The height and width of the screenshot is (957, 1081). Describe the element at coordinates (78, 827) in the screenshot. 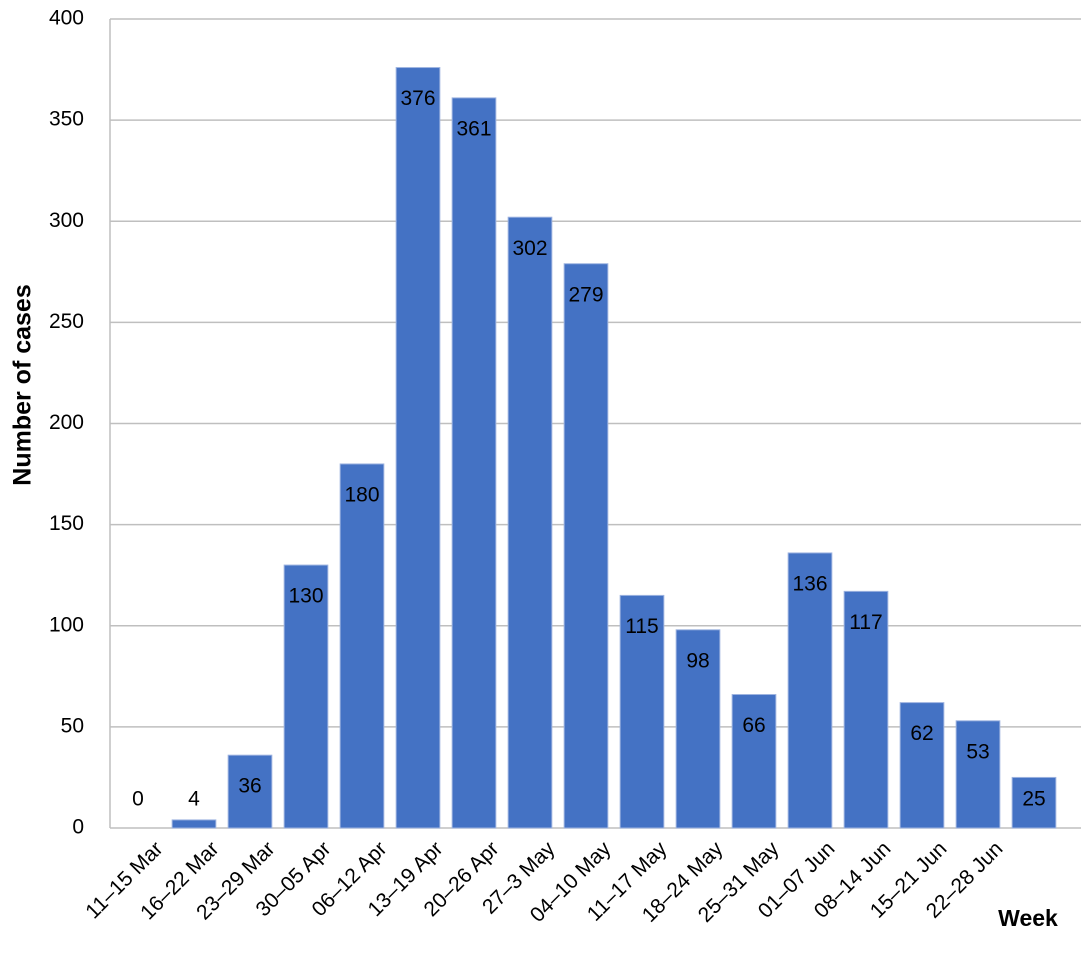

I see `y-tick-label: 0` at that location.